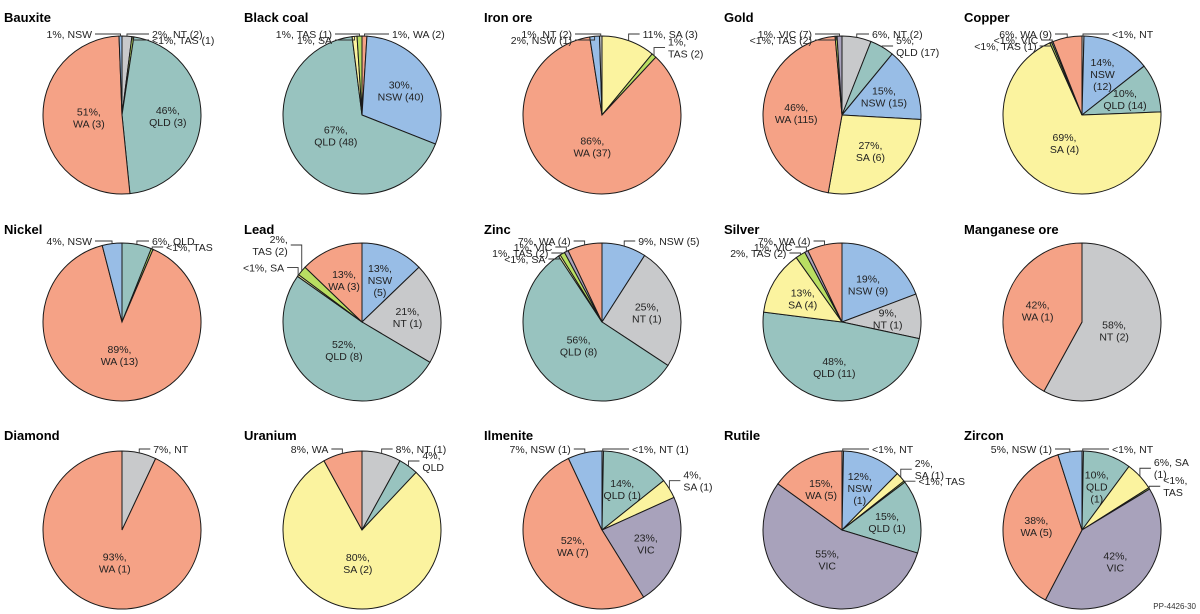  What do you see at coordinates (540, 450) in the screenshot?
I see `slice-label-nsw: 7%, NSW (1)` at bounding box center [540, 450].